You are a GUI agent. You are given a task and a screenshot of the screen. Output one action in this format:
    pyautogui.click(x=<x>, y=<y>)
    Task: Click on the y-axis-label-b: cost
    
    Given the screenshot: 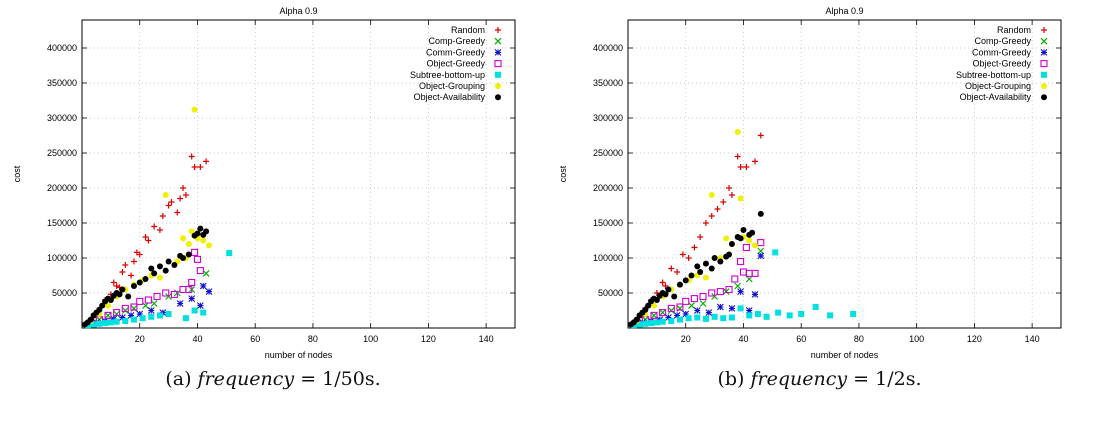 What is the action you would take?
    pyautogui.click(x=563, y=173)
    